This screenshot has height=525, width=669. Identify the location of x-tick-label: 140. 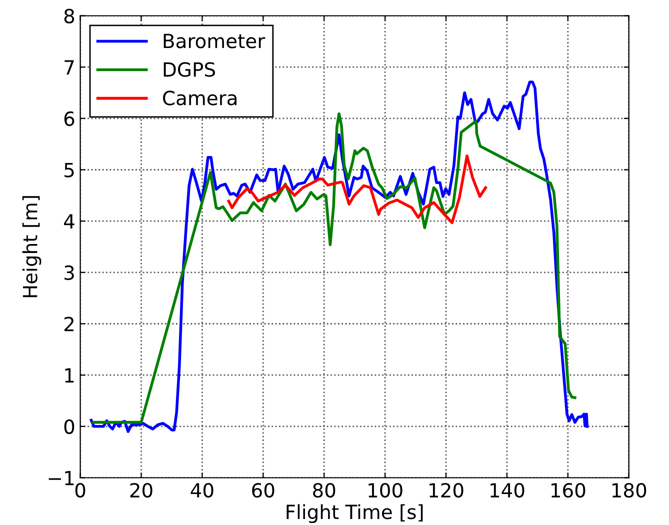
(507, 490).